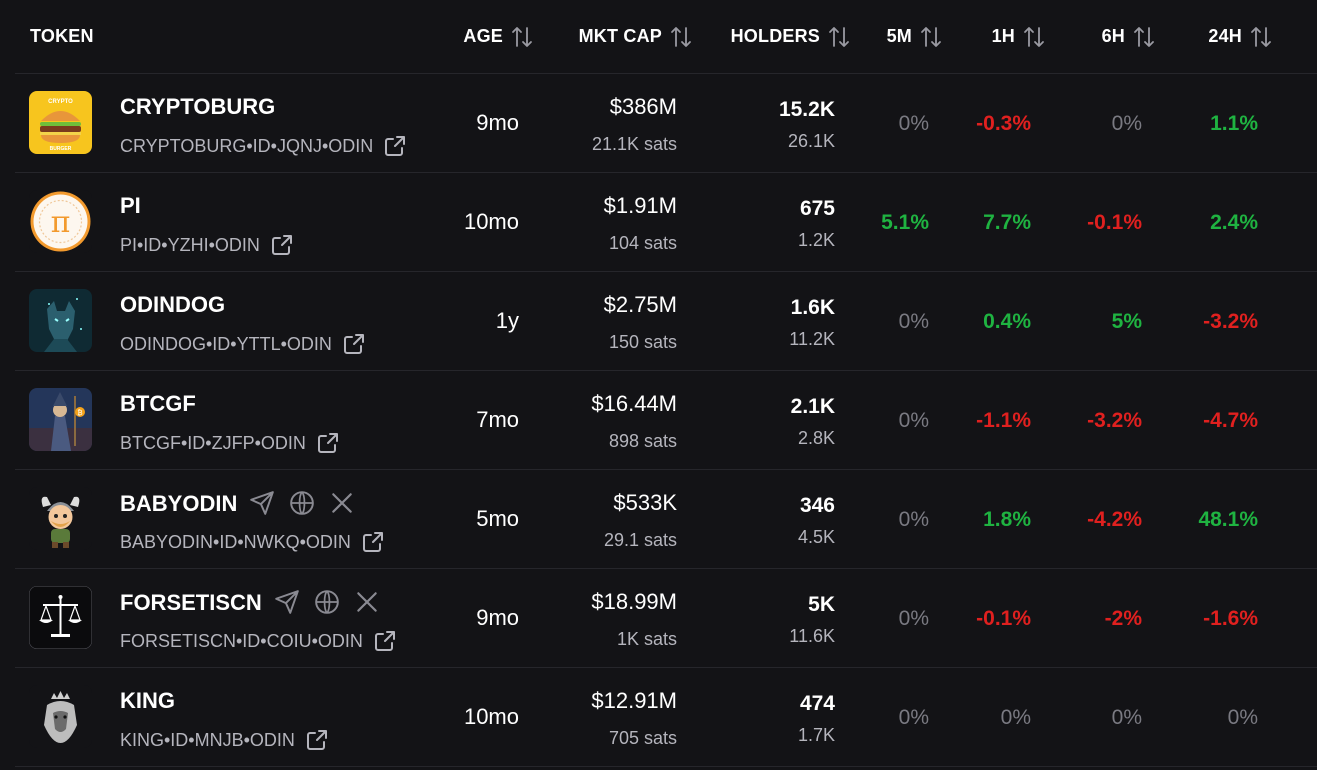 The image size is (1317, 770). I want to click on token-name: KING, so click(147, 700).